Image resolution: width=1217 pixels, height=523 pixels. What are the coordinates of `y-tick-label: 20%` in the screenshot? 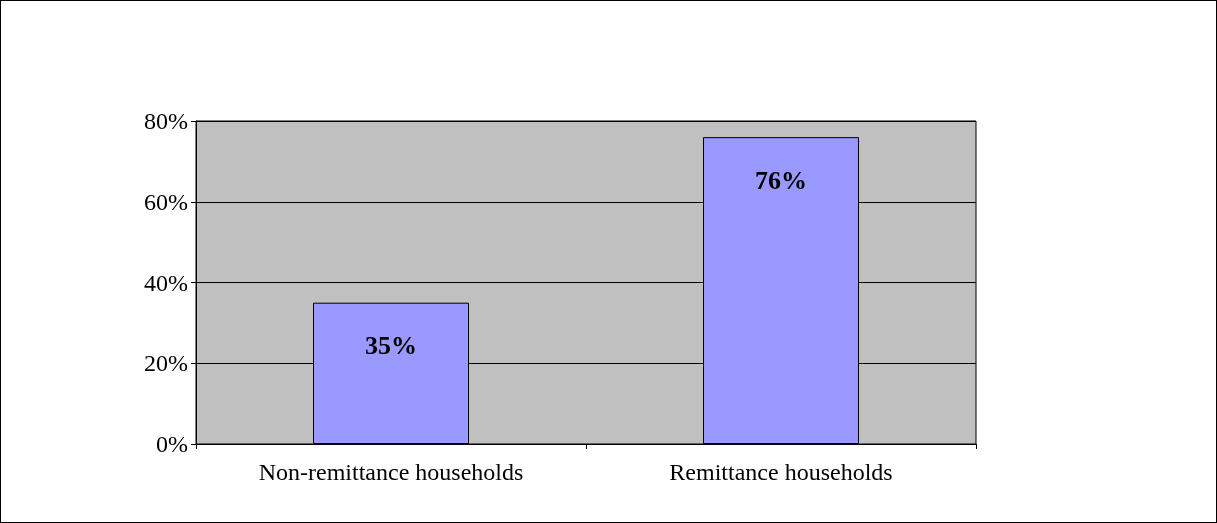 It's located at (166, 363).